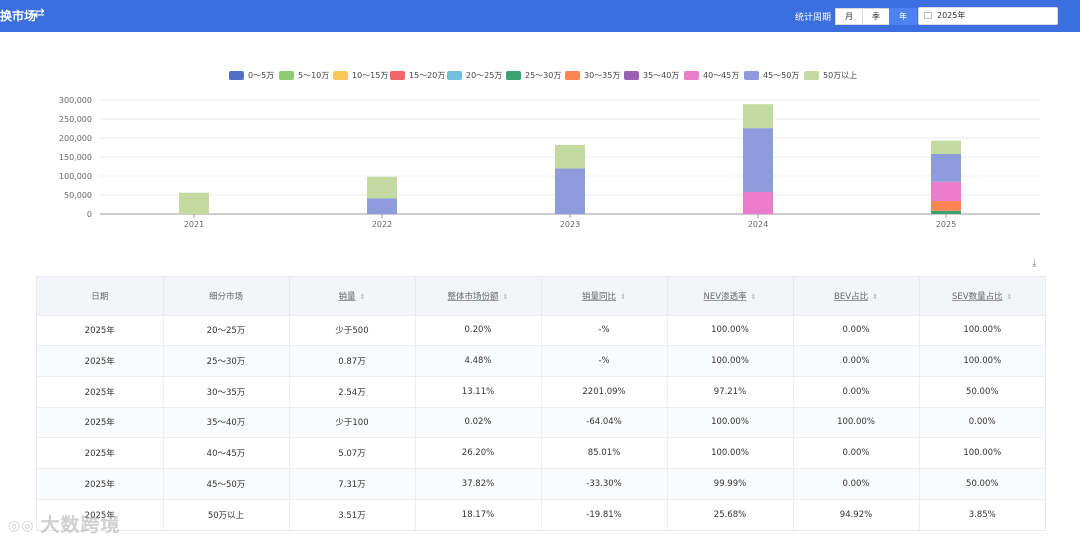 The image size is (1080, 544). Describe the element at coordinates (226, 391) in the screenshot. I see `table-cell: 30～35万` at that location.